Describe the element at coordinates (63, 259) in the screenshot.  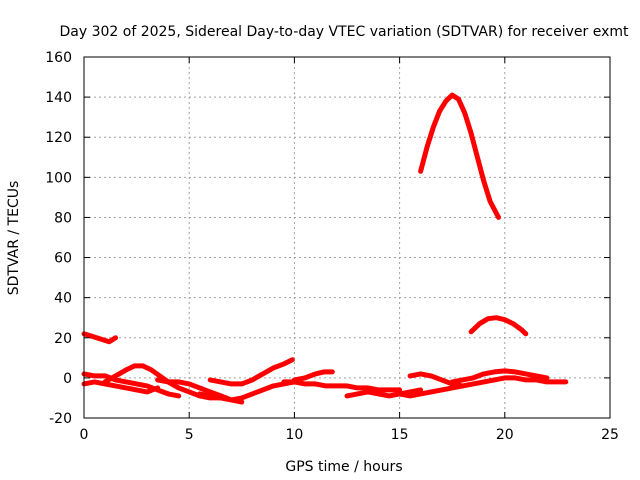
I see `y-tick-label: 60` at that location.